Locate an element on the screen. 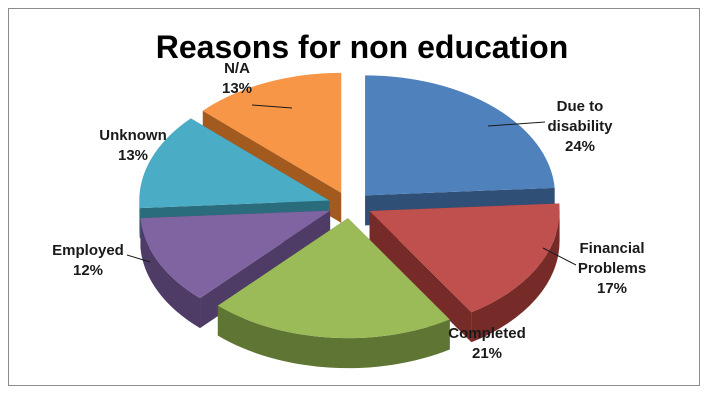 The width and height of the screenshot is (710, 396). slice-cut-wall is located at coordinates (420, 276).